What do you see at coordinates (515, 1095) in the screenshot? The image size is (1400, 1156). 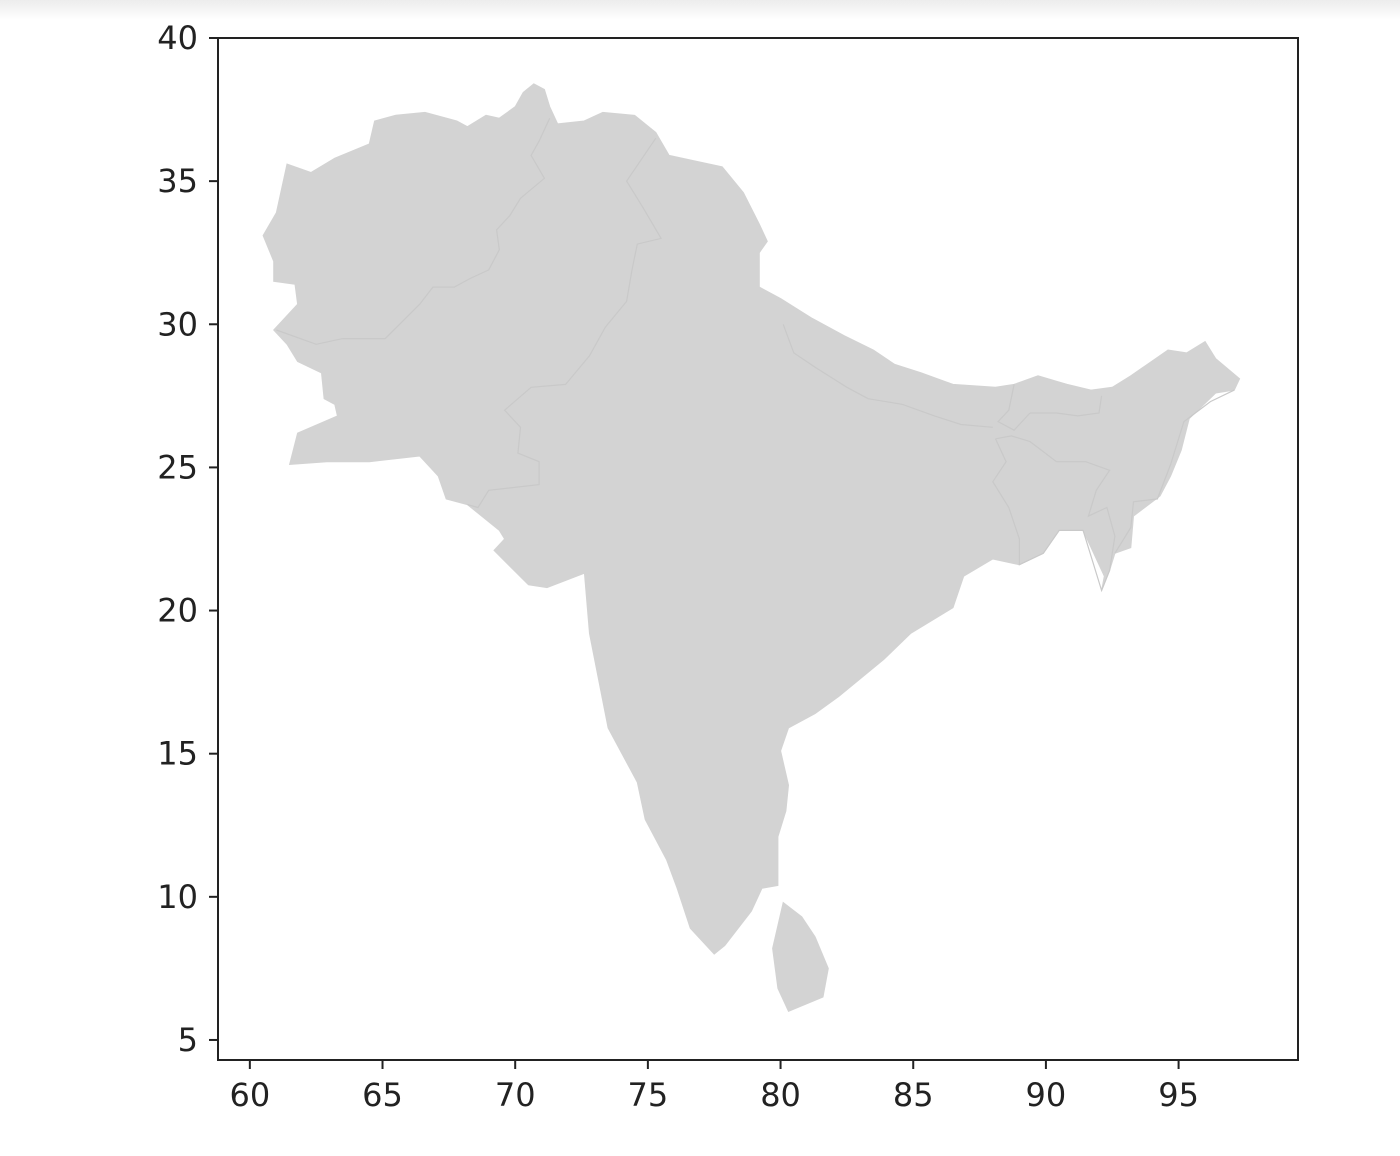 I see `x-tick-label: 70` at bounding box center [515, 1095].